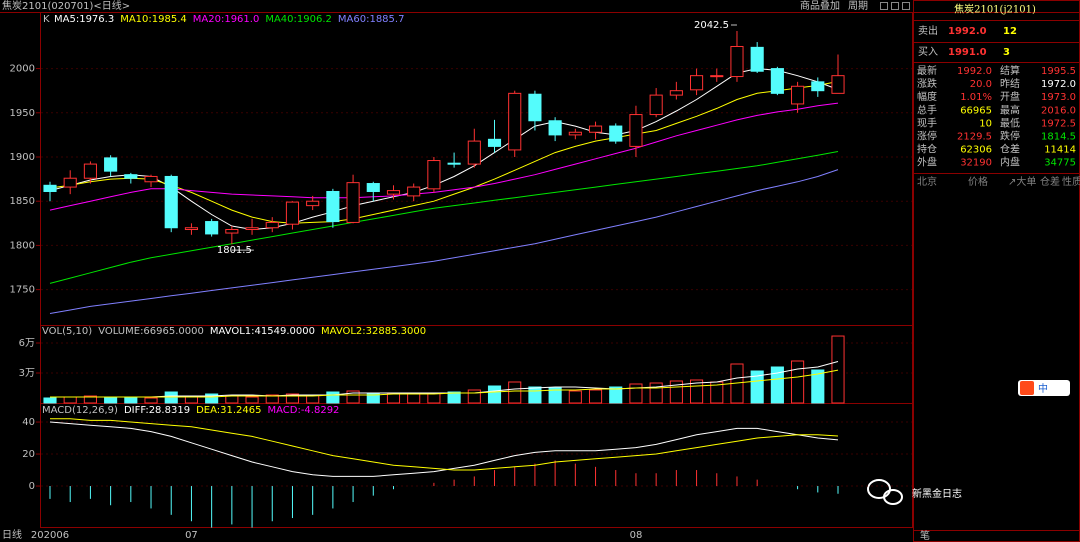 The image size is (1080, 542). Describe the element at coordinates (976, 150) in the screenshot. I see `quote-value: 62306` at that location.